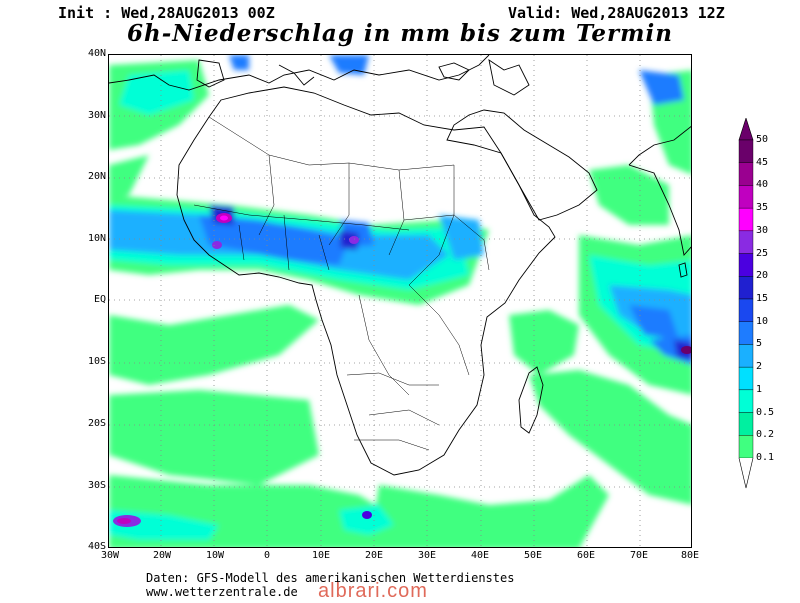  What do you see at coordinates (759, 344) in the screenshot?
I see `colorbar-label: 5` at bounding box center [759, 344].